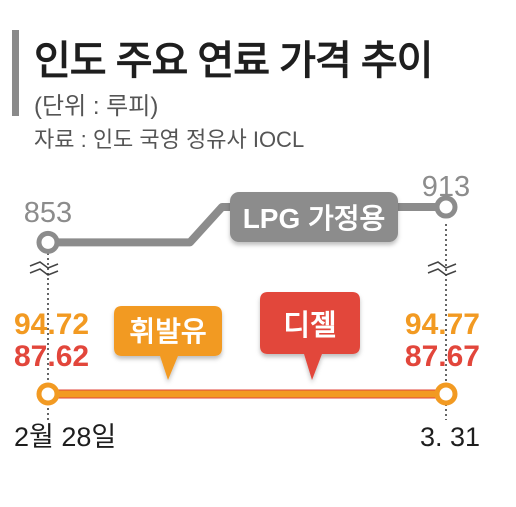 This screenshot has height=507, width=516. Describe the element at coordinates (48, 242) in the screenshot. I see `lpg-point-start` at that location.